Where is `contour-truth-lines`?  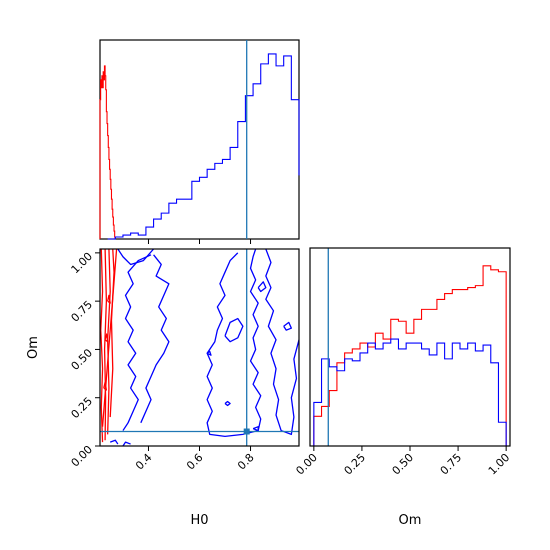
contour-truth-lines is located at coordinates (199, 347).